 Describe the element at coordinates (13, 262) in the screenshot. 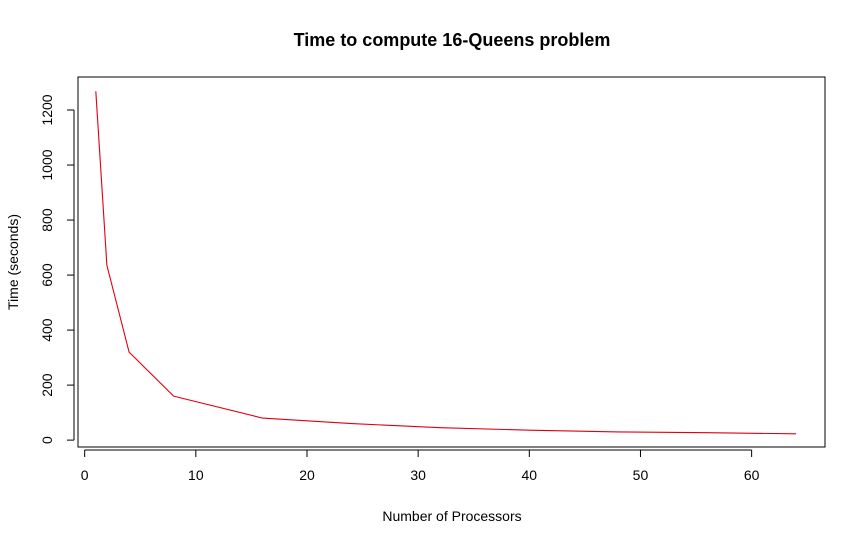

I see `y-axis-label: Time (seconds)` at that location.